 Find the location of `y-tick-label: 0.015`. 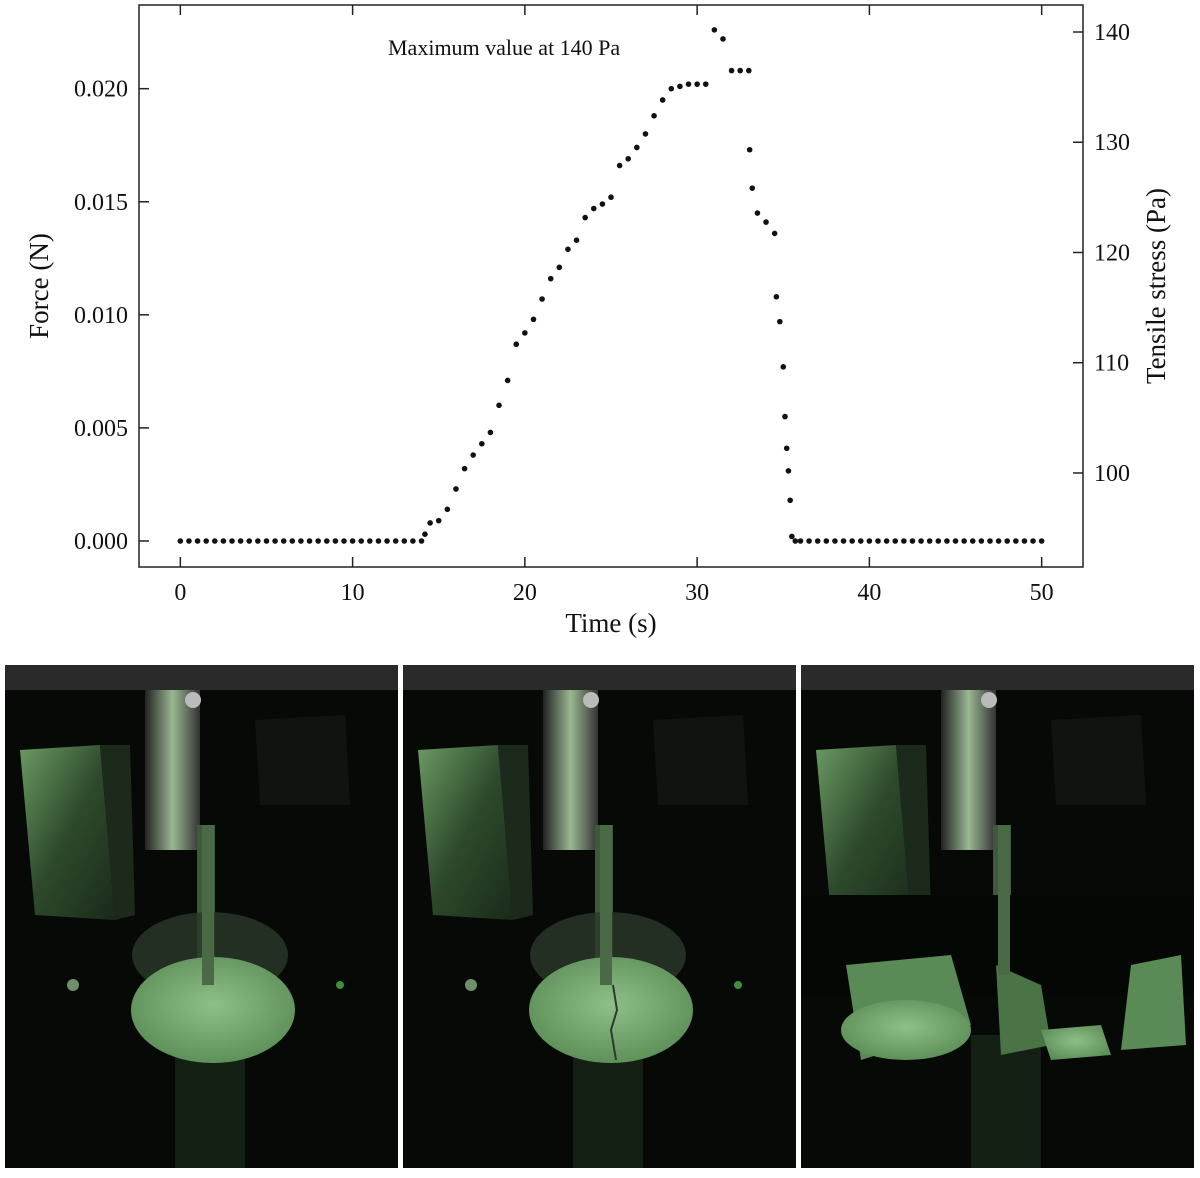

y-tick-label: 0.015 is located at coordinates (101, 203).